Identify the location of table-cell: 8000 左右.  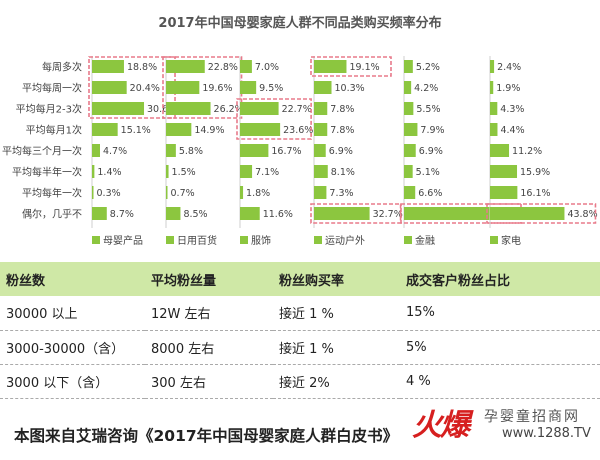
(209, 347).